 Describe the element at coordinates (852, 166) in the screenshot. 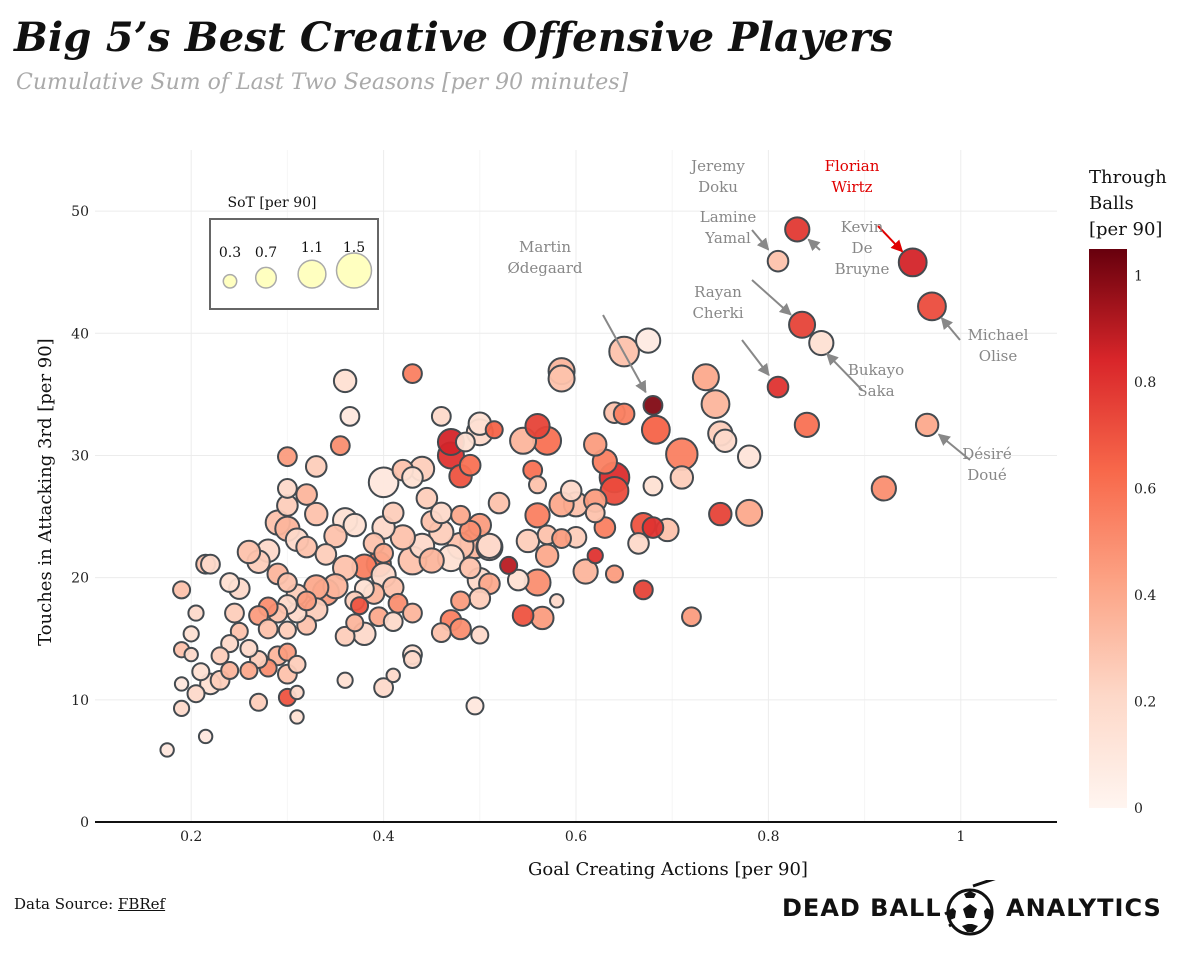

I see `annotation-line: Florian` at that location.